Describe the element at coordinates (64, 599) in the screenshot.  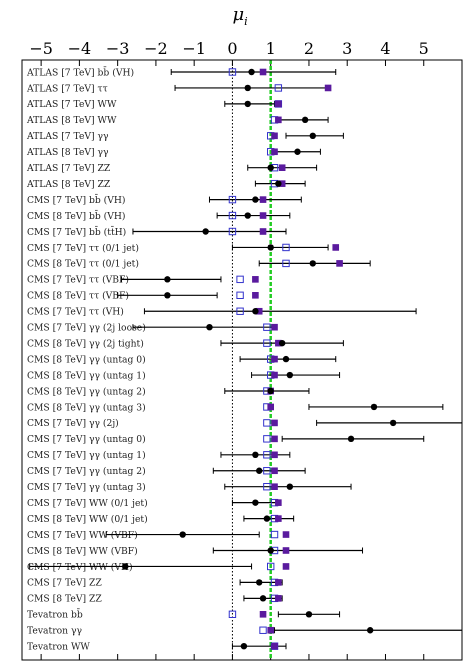
I see `row-label: CMS [8 TeV] ZZ` at that location.